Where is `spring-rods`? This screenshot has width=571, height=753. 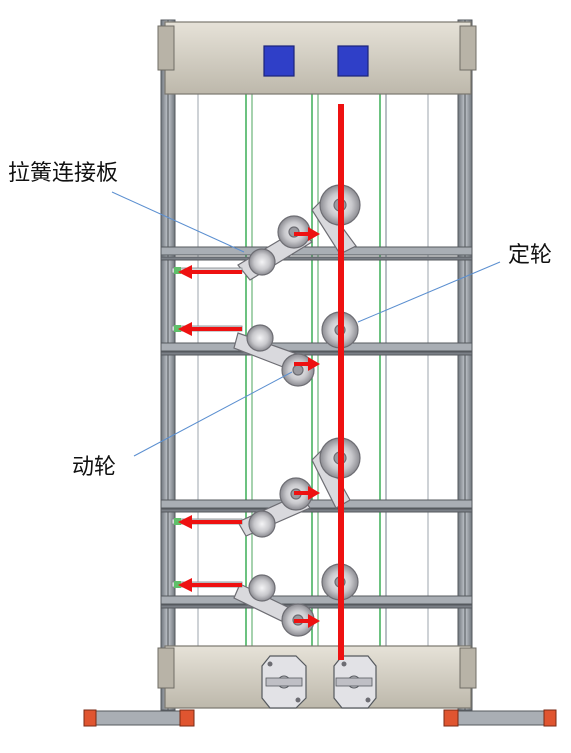 spring-rods is located at coordinates (207, 427).